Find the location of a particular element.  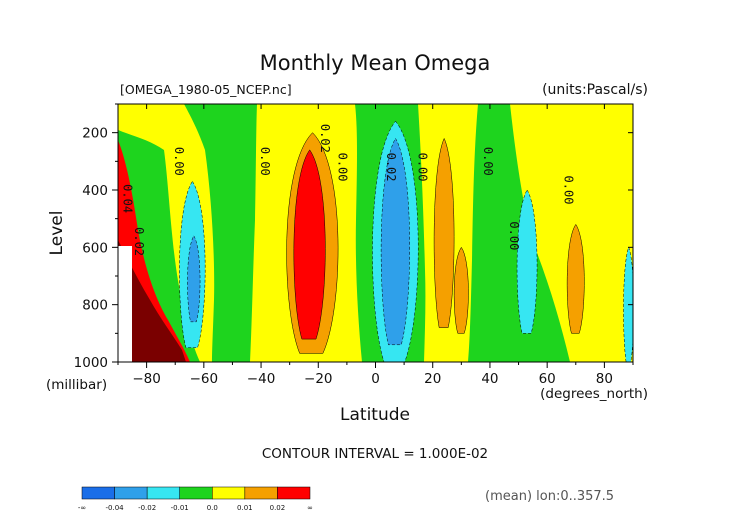

colorbar-label-6: 0.02 is located at coordinates (278, 508).